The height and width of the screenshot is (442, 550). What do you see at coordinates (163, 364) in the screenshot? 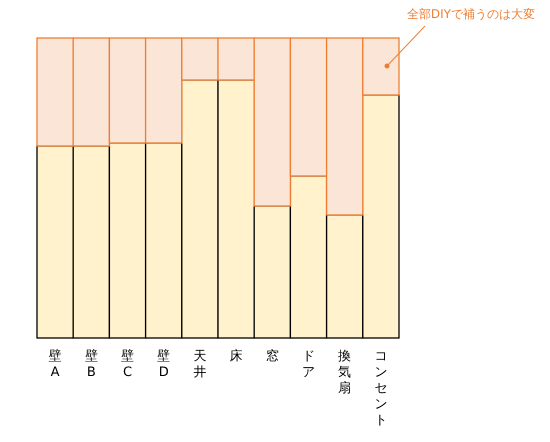
I see `x-tick-label: 壁D` at bounding box center [163, 364].